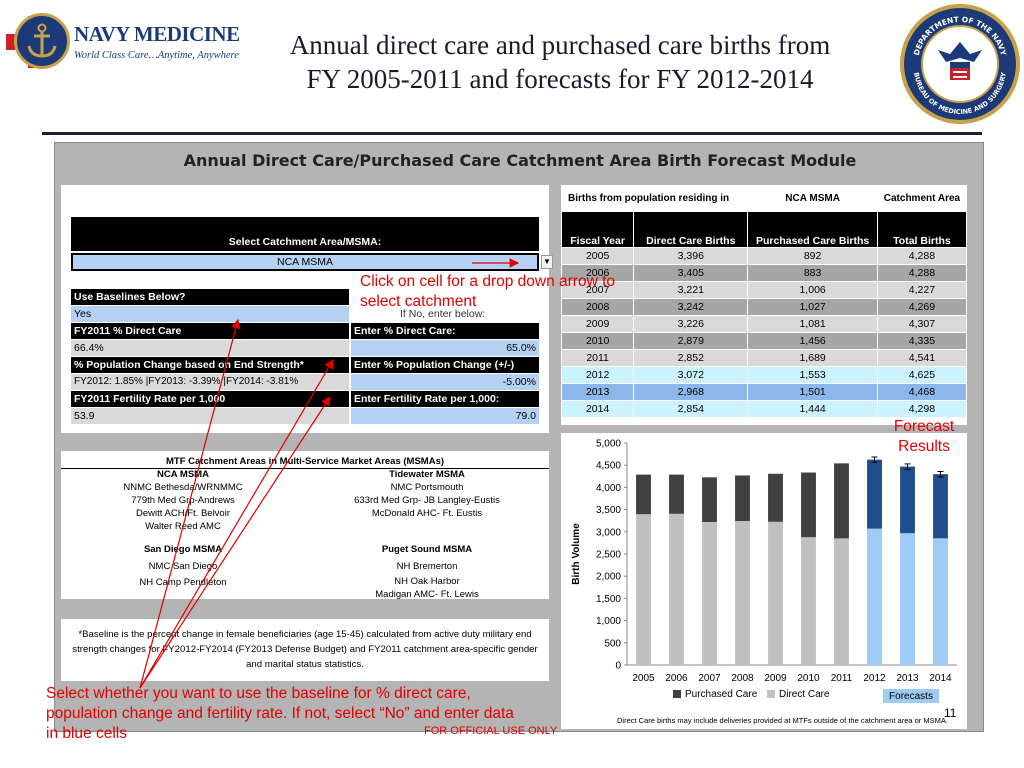 Image resolution: width=1024 pixels, height=768 pixels. Describe the element at coordinates (911, 696) in the screenshot. I see `legend-forecast-swatch` at that location.